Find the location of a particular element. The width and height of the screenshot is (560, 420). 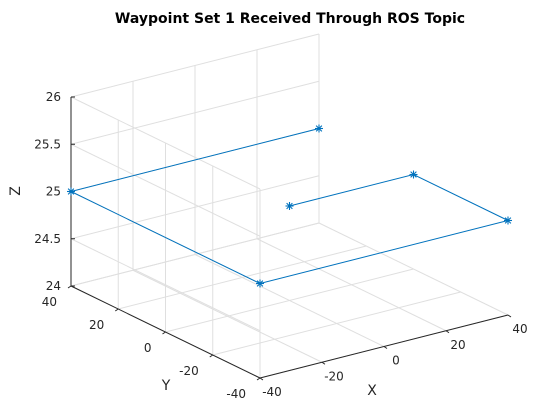

y-axis-label: Y is located at coordinates (166, 386).